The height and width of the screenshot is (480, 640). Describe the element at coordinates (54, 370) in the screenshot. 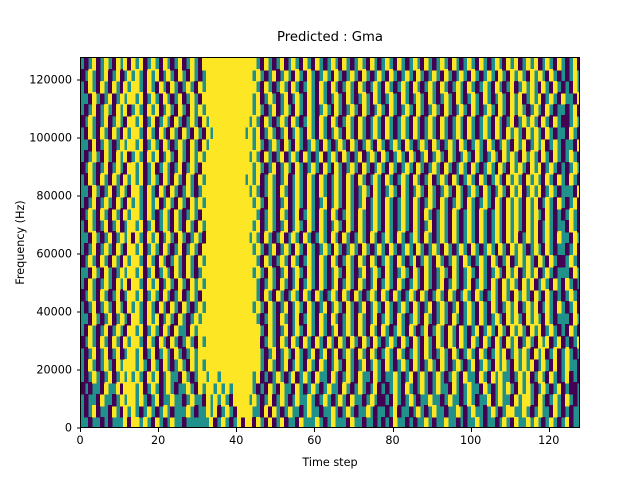

I see `y-tick-label: 20000` at that location.